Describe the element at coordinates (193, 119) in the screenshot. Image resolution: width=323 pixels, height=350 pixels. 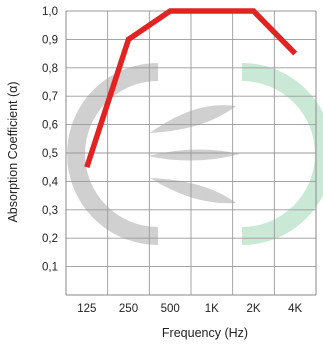
I see `watermark-blade-top` at that location.